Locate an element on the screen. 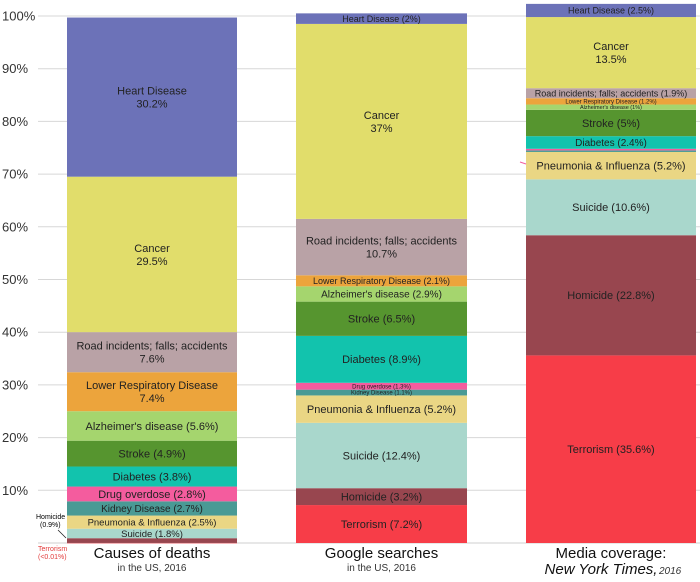  segment-label: Alzheimer's disease (1%) is located at coordinates (611, 108).